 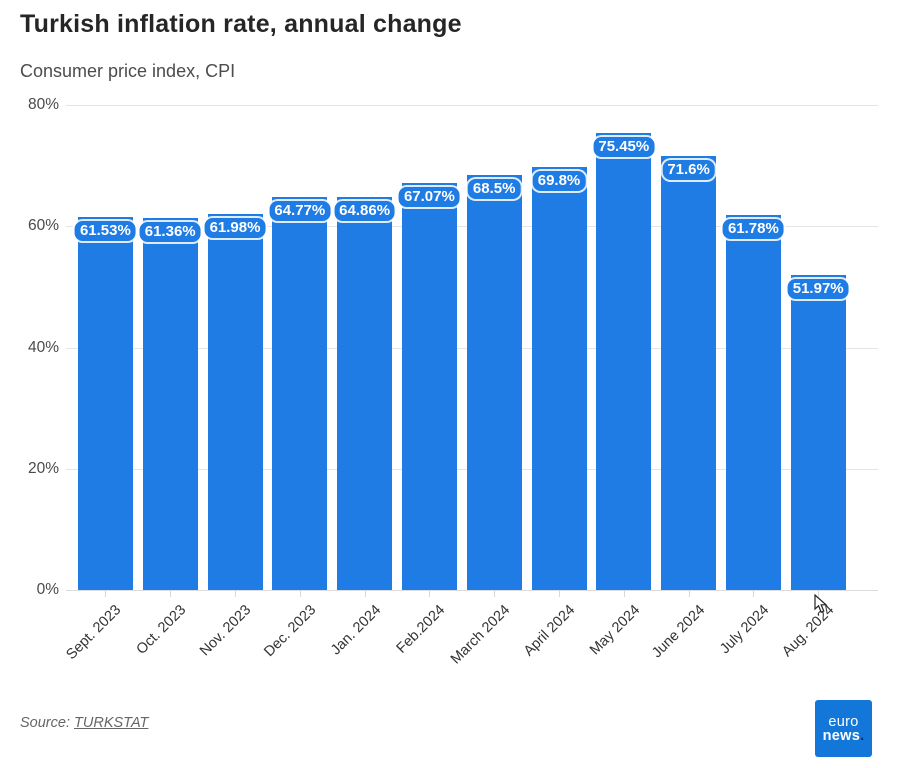 I want to click on x-axis-label: May 2024, so click(x=615, y=630).